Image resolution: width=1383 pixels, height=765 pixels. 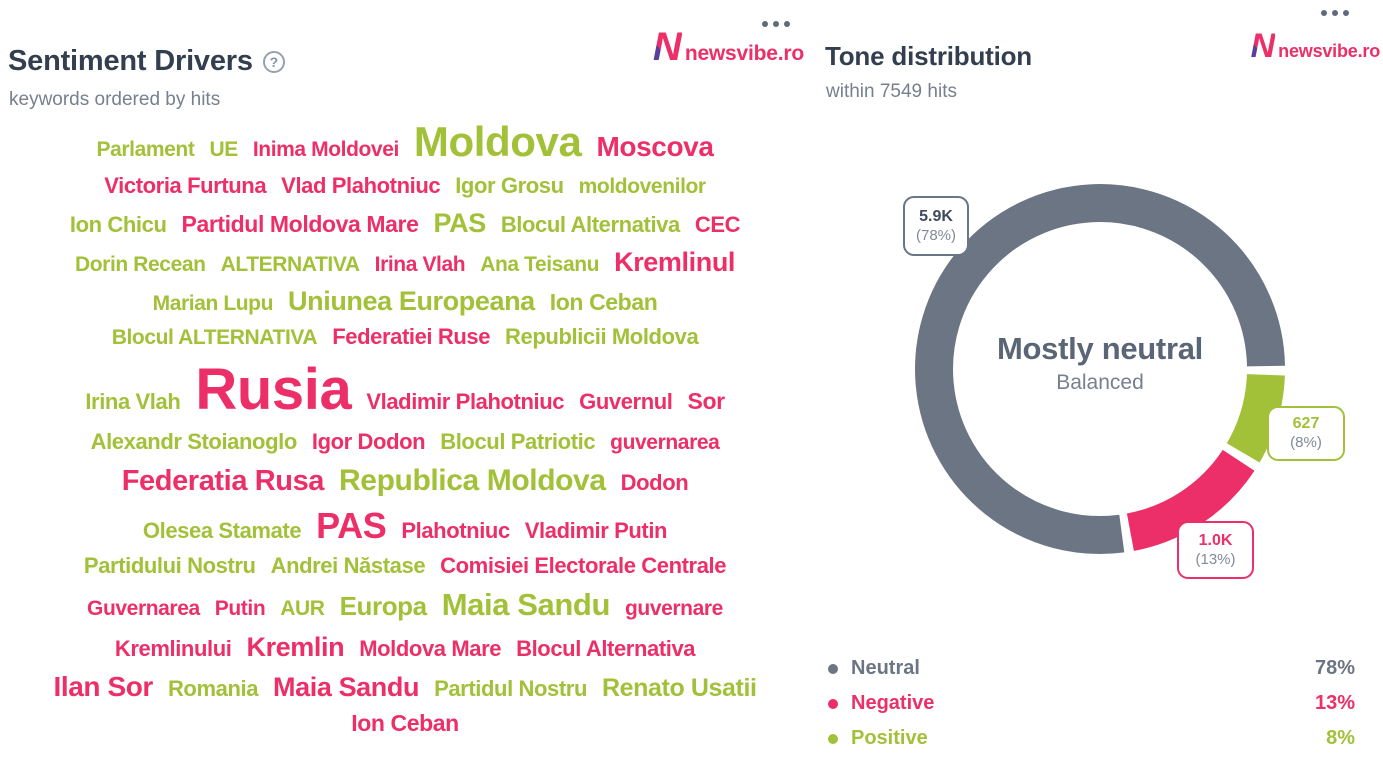 I want to click on newsvibe-logo-text: newsvibe.ro, so click(x=744, y=53).